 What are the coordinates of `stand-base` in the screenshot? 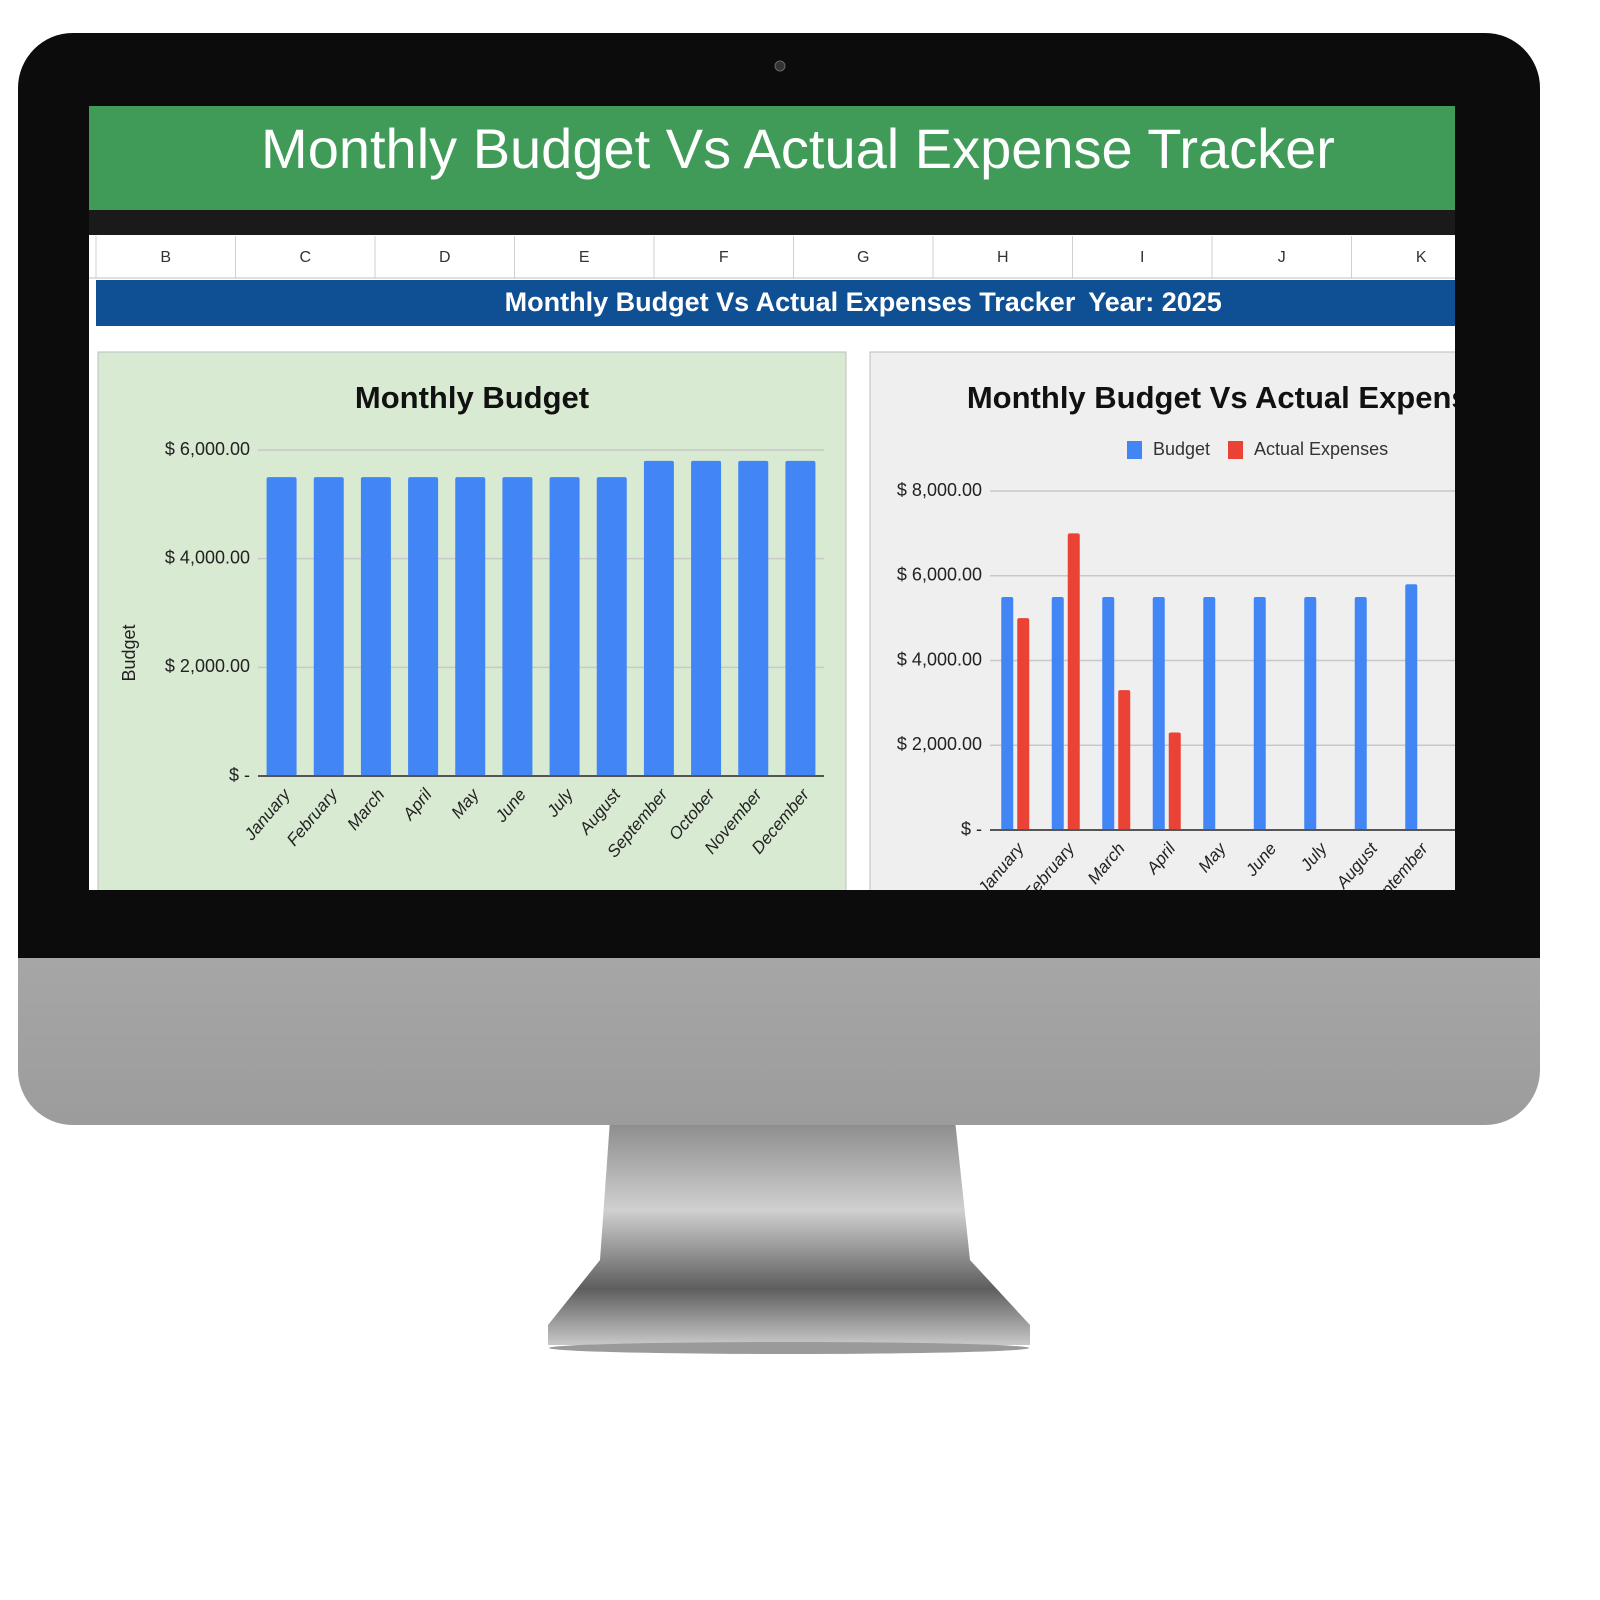 It's located at (789, 1348).